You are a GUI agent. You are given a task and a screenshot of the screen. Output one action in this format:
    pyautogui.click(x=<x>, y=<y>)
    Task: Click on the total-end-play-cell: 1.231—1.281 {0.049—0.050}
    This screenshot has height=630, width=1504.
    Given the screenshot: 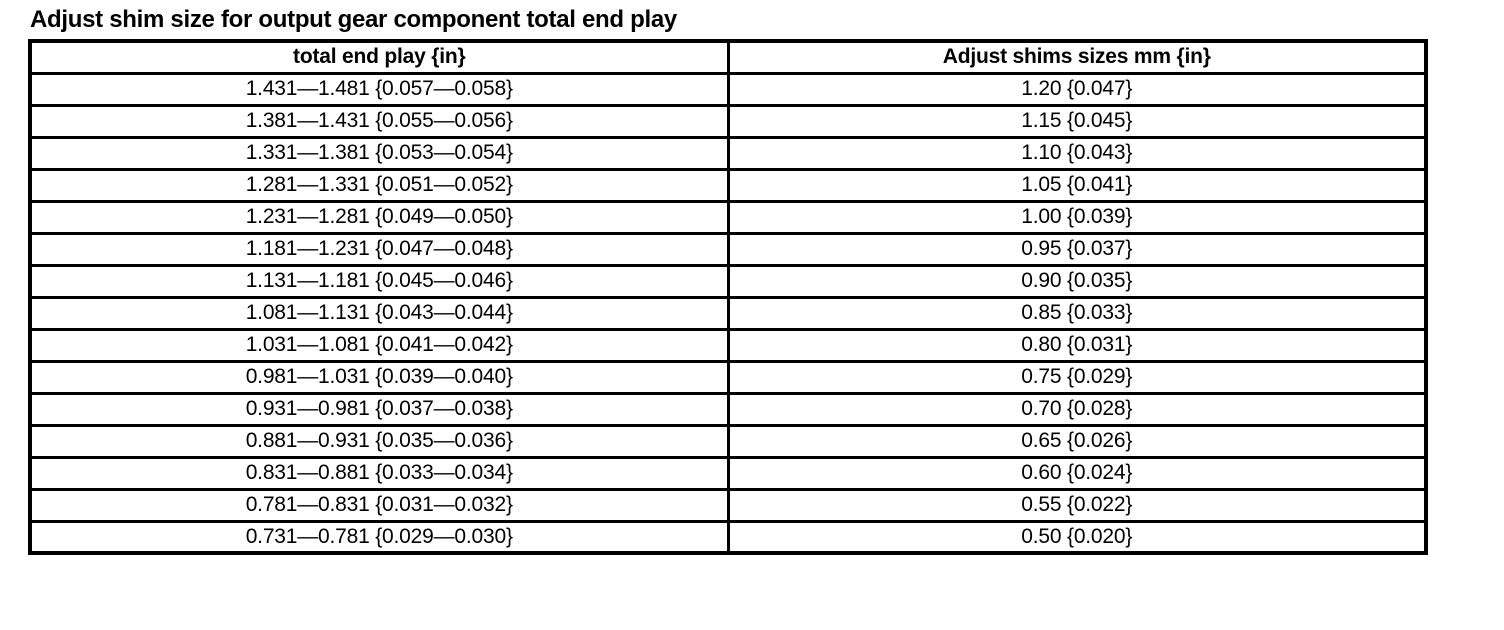 What is the action you would take?
    pyautogui.click(x=379, y=217)
    